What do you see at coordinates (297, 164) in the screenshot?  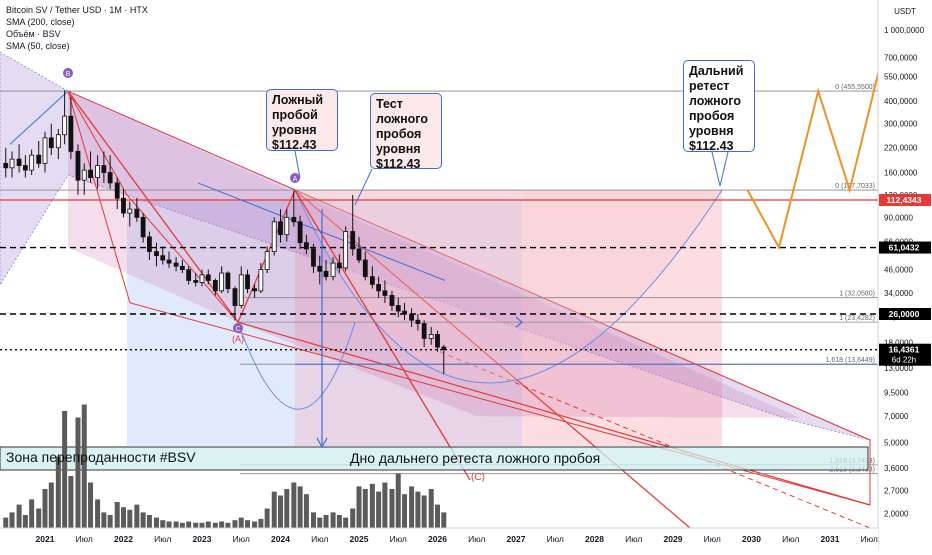 I see `callout-pointer` at bounding box center [297, 164].